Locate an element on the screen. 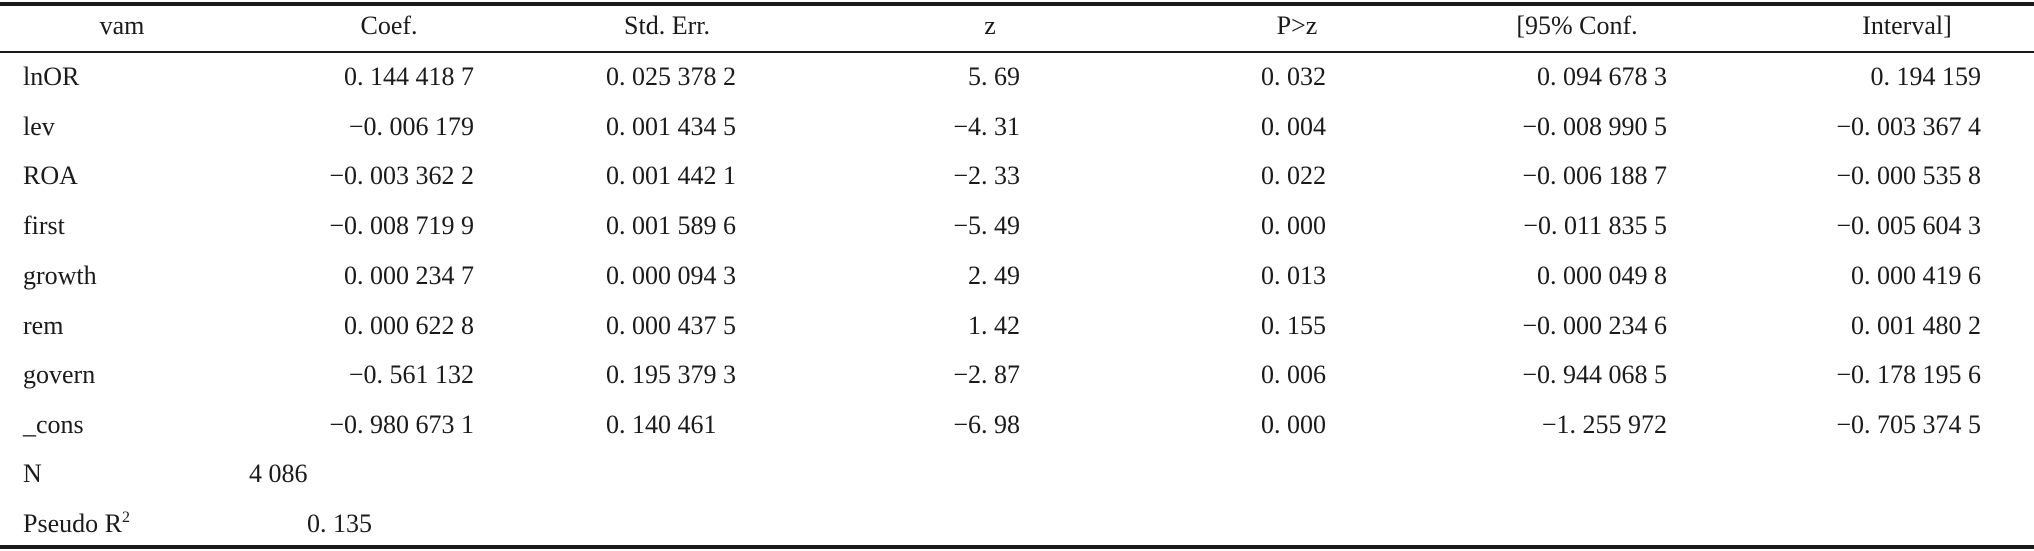  cell-value: 0. 025 378 2 is located at coordinates (671, 76).